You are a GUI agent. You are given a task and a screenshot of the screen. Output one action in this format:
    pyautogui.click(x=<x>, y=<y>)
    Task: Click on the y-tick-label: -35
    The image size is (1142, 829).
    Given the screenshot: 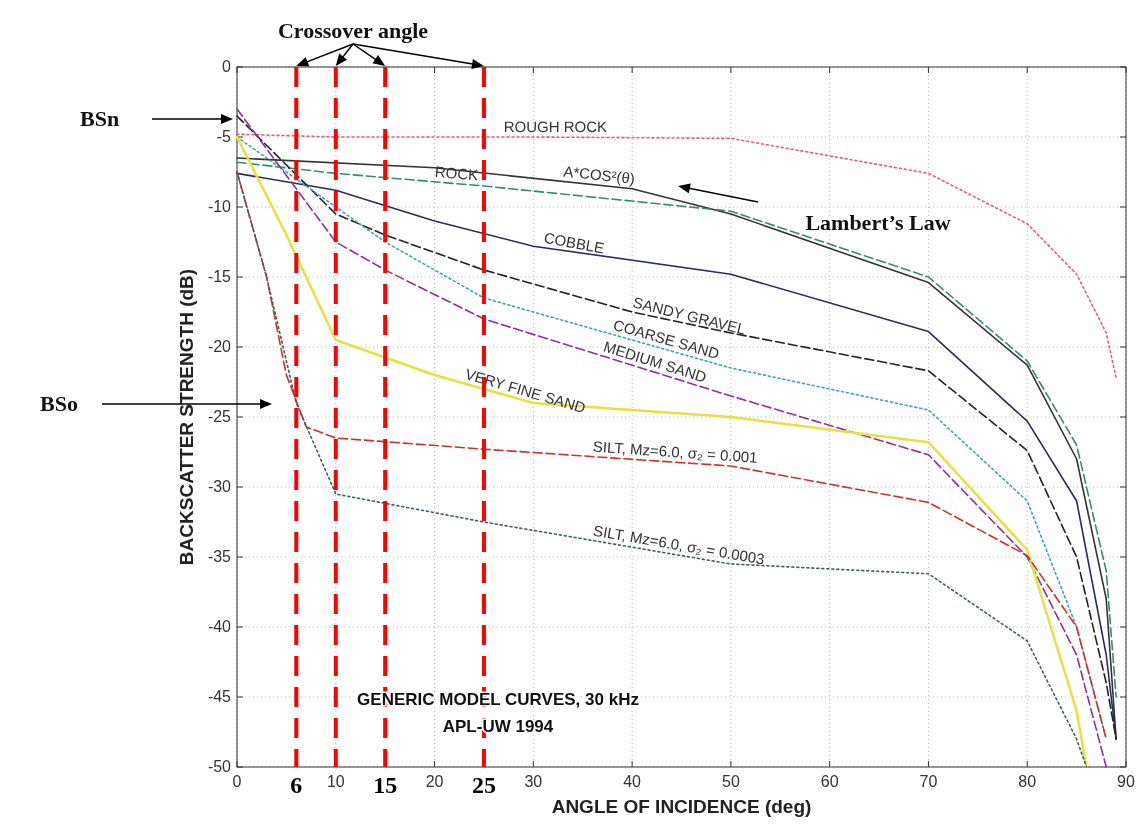 What is the action you would take?
    pyautogui.click(x=219, y=556)
    